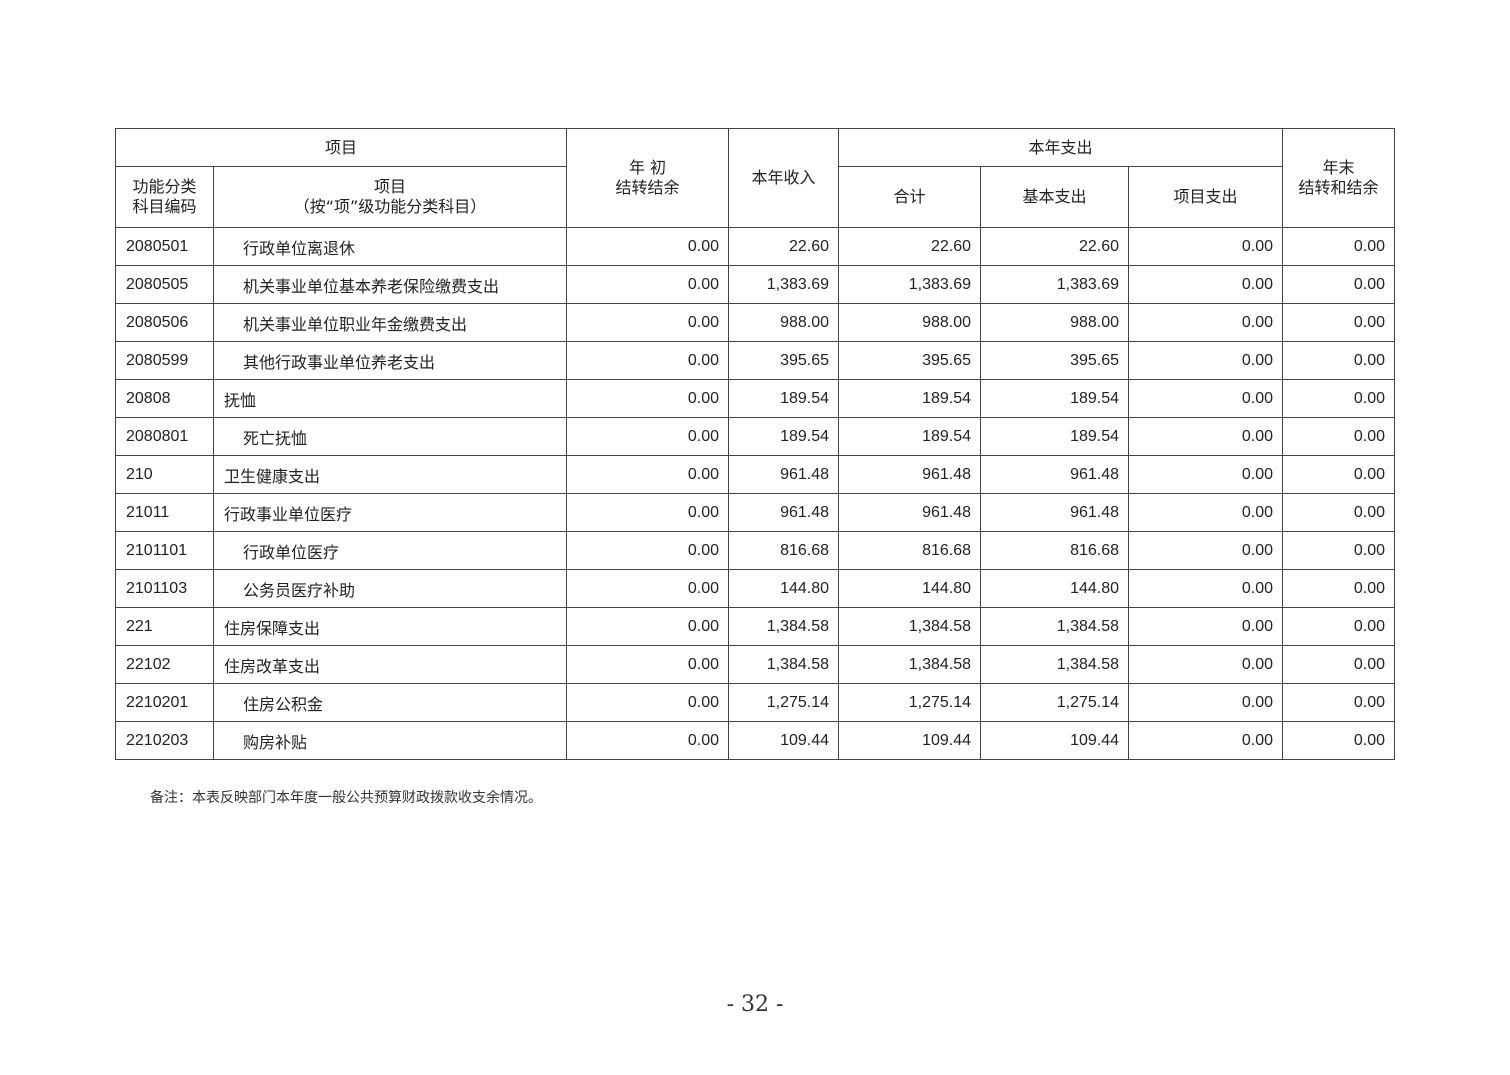 This screenshot has width=1510, height=1075. Describe the element at coordinates (164, 398) in the screenshot. I see `row-code: 20808` at that location.